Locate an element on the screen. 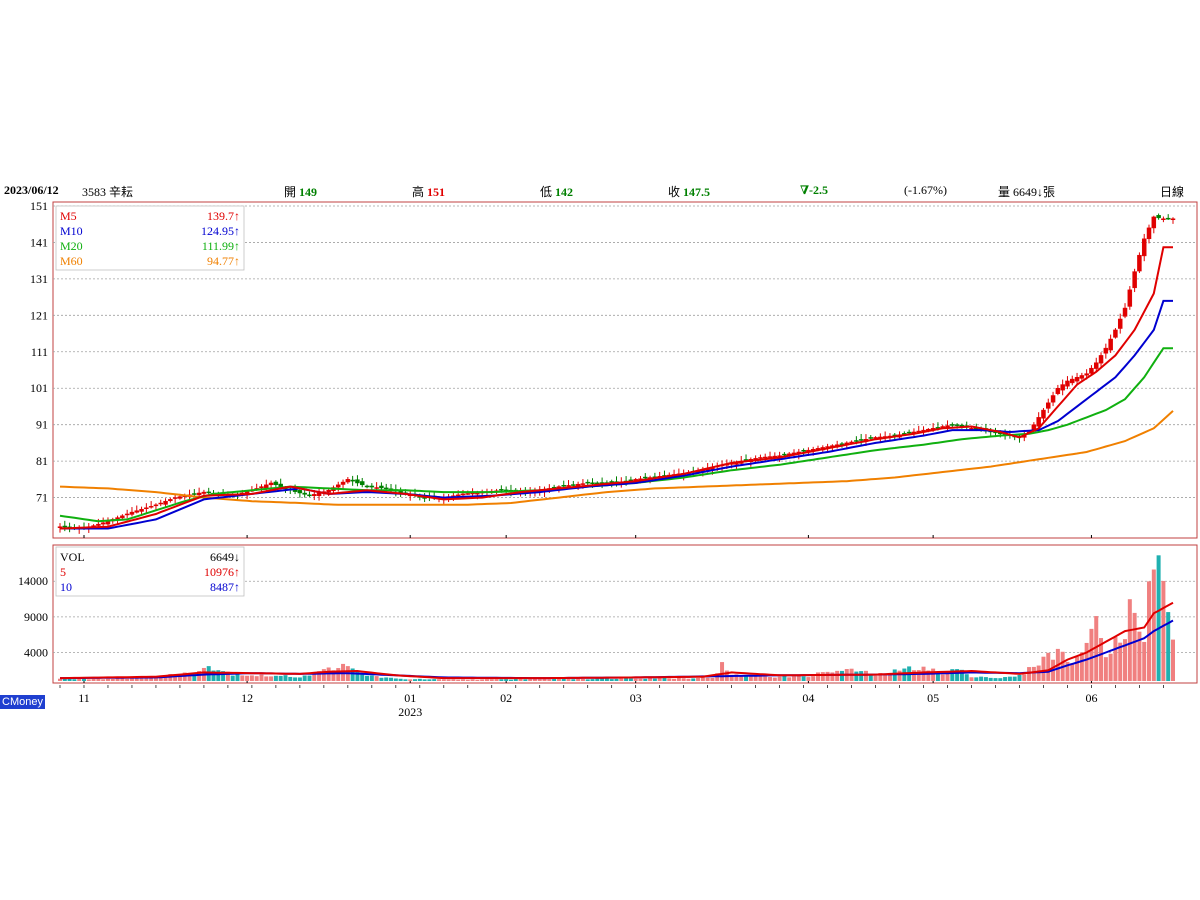 This screenshot has width=1200, height=900. period-label: 日線 is located at coordinates (1172, 192).